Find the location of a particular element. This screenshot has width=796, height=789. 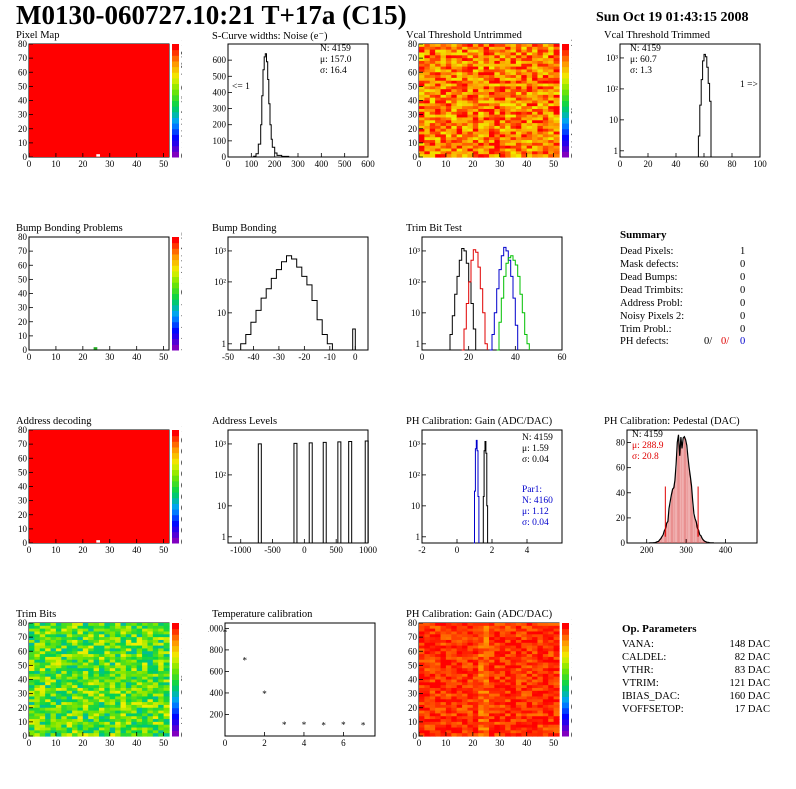

summary-label: Dead Trimbits: is located at coordinates (652, 290).